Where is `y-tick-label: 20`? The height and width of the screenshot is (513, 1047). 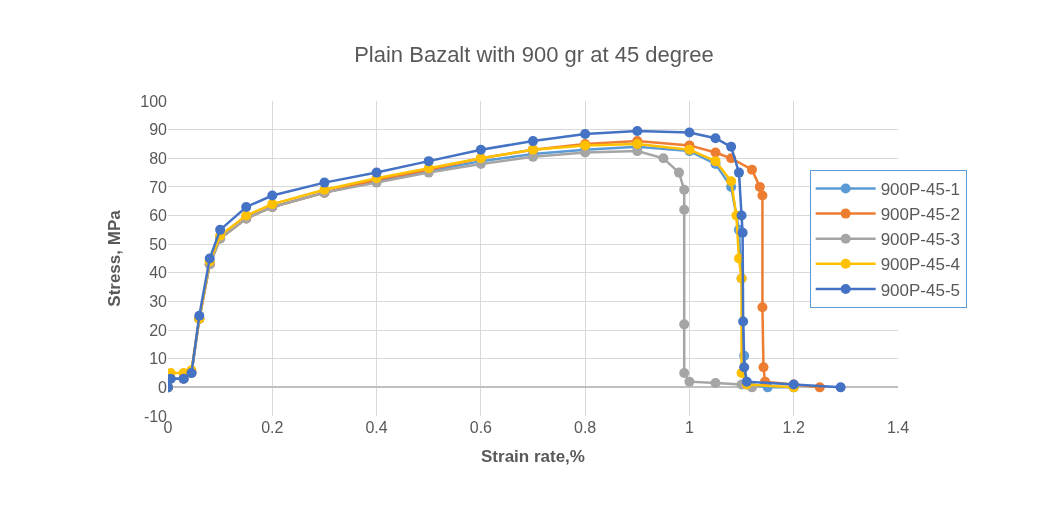 y-tick-label: 20 is located at coordinates (158, 330).